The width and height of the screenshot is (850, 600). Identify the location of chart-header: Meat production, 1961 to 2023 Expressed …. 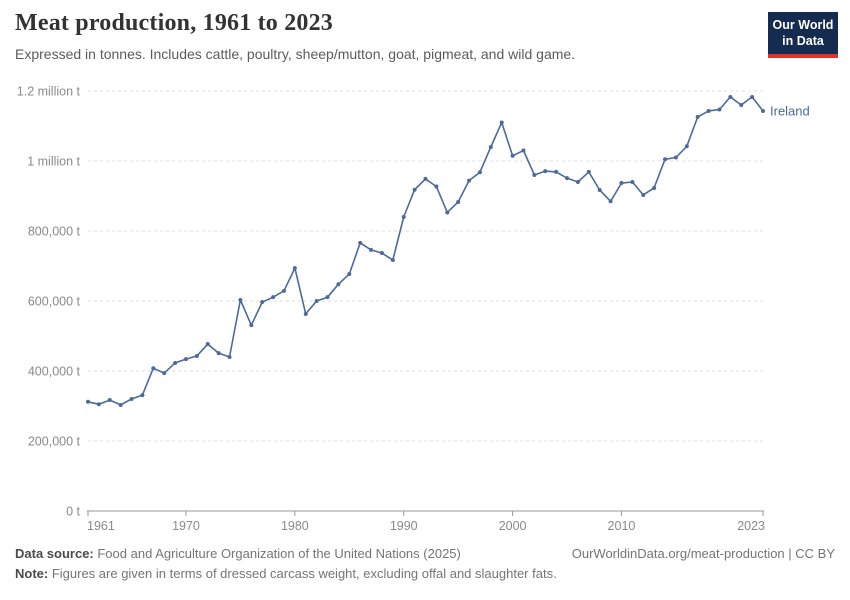
(385, 36).